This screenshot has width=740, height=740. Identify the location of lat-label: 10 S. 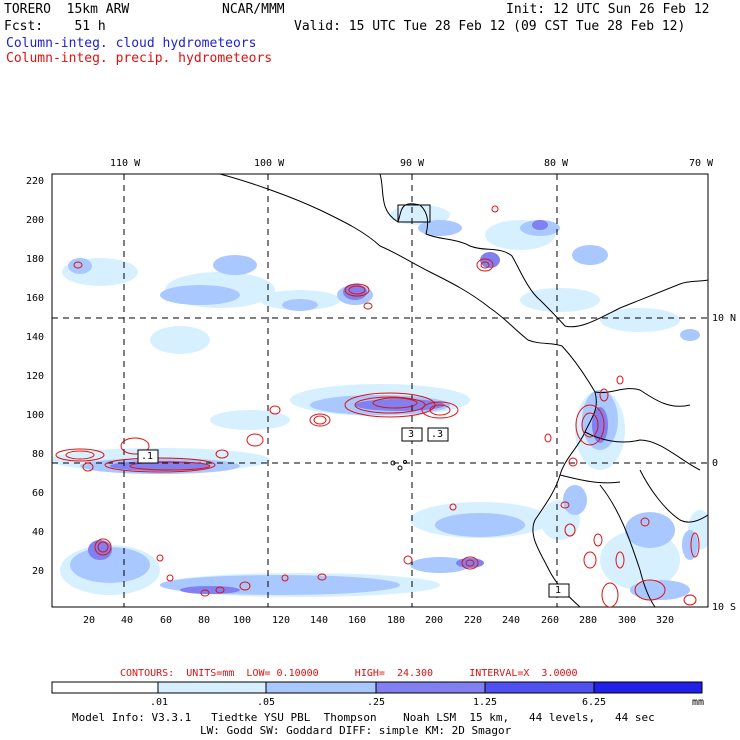
(724, 607).